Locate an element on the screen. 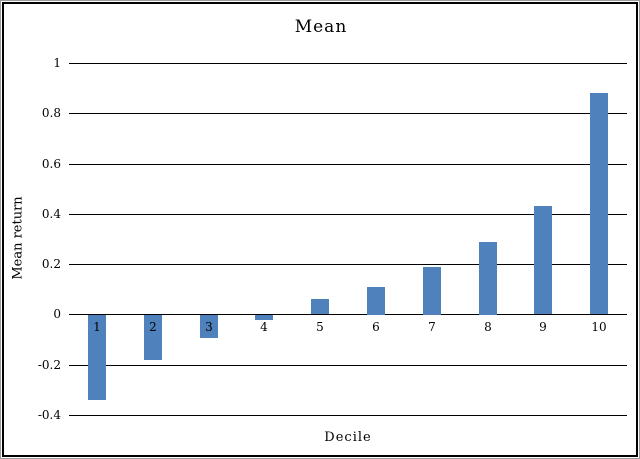  x-tick-label: 1 is located at coordinates (97, 327).